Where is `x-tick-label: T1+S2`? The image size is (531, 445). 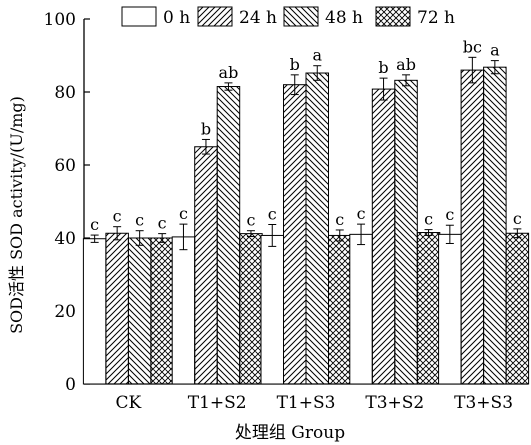 x-tick-label: T1+S2 is located at coordinates (217, 403).